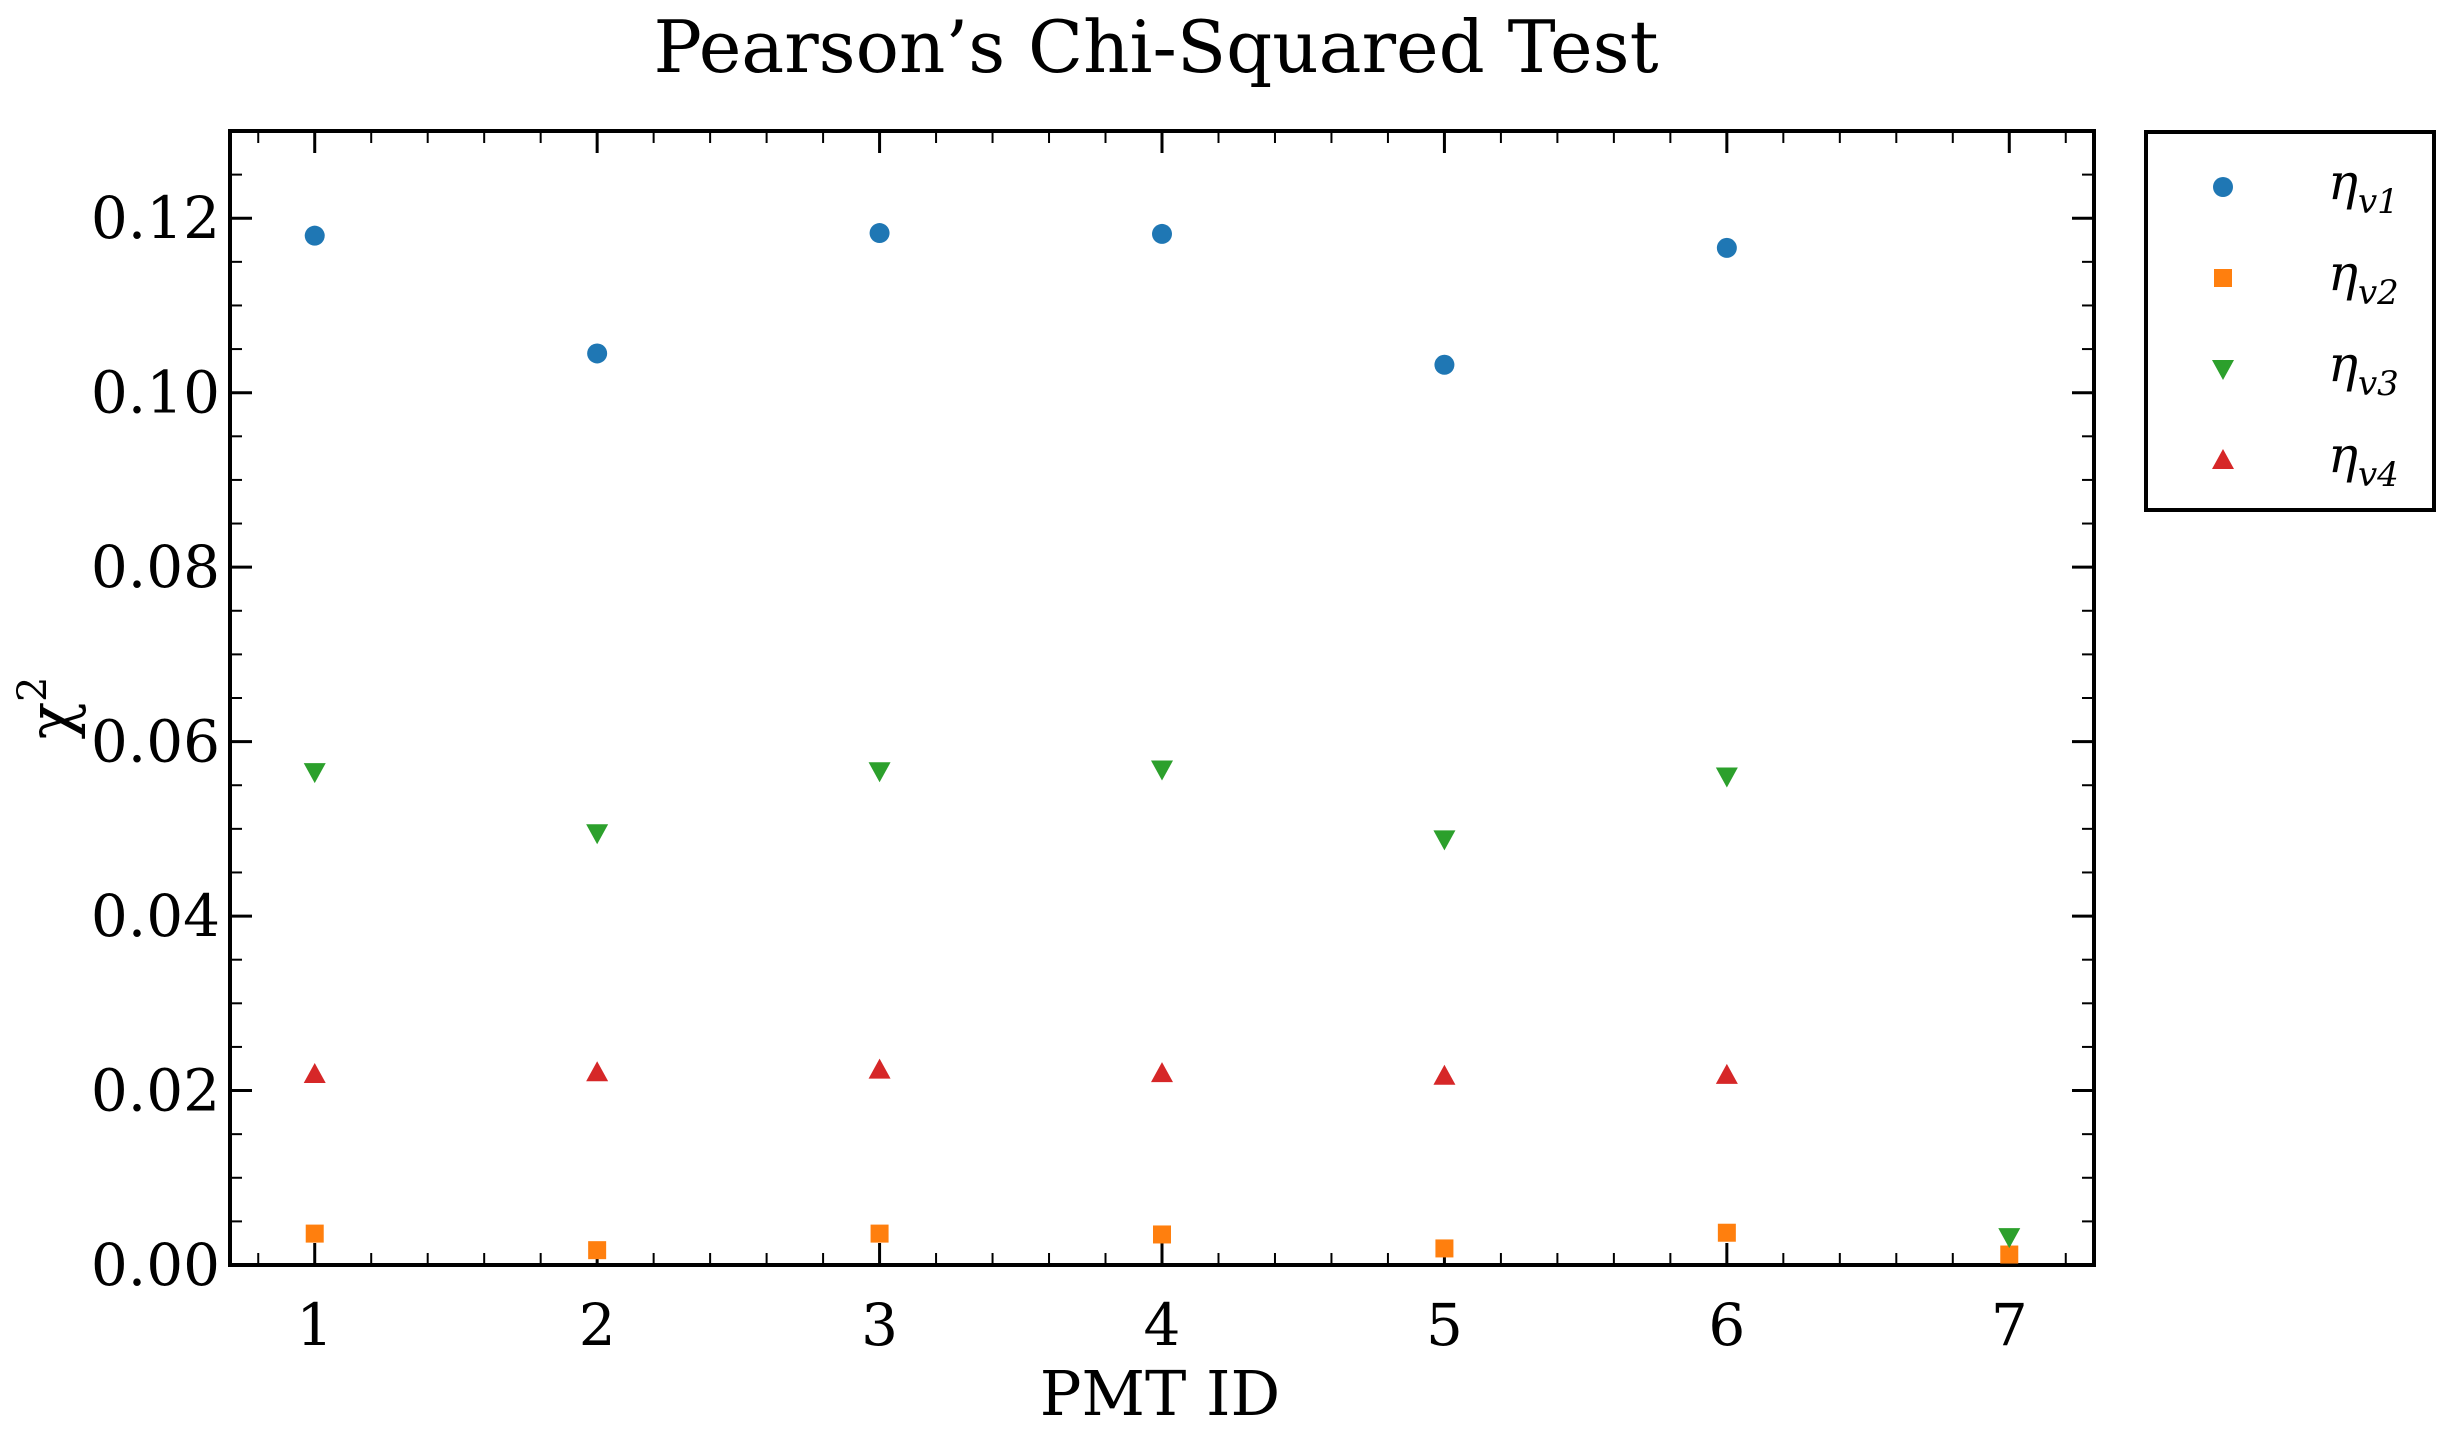  What do you see at coordinates (2223, 459) in the screenshot?
I see `legend-marker-v4` at bounding box center [2223, 459].